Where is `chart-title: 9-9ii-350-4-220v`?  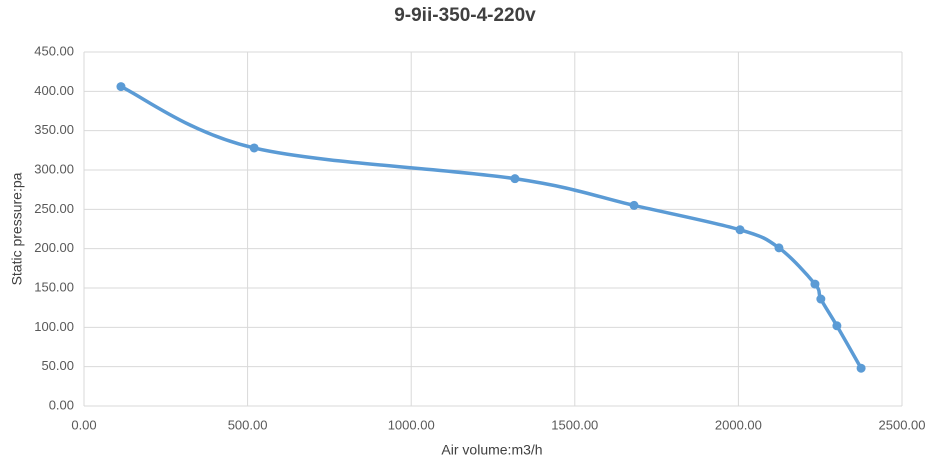
chart-title: 9-9ii-350-4-220v is located at coordinates (465, 15).